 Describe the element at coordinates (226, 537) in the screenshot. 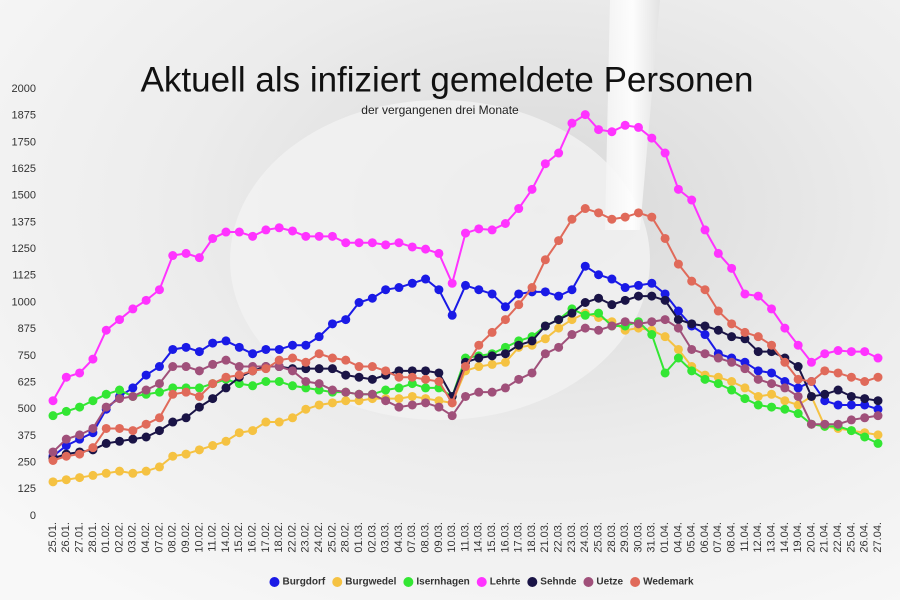

I see `x-tick-label: 14.02.` at that location.